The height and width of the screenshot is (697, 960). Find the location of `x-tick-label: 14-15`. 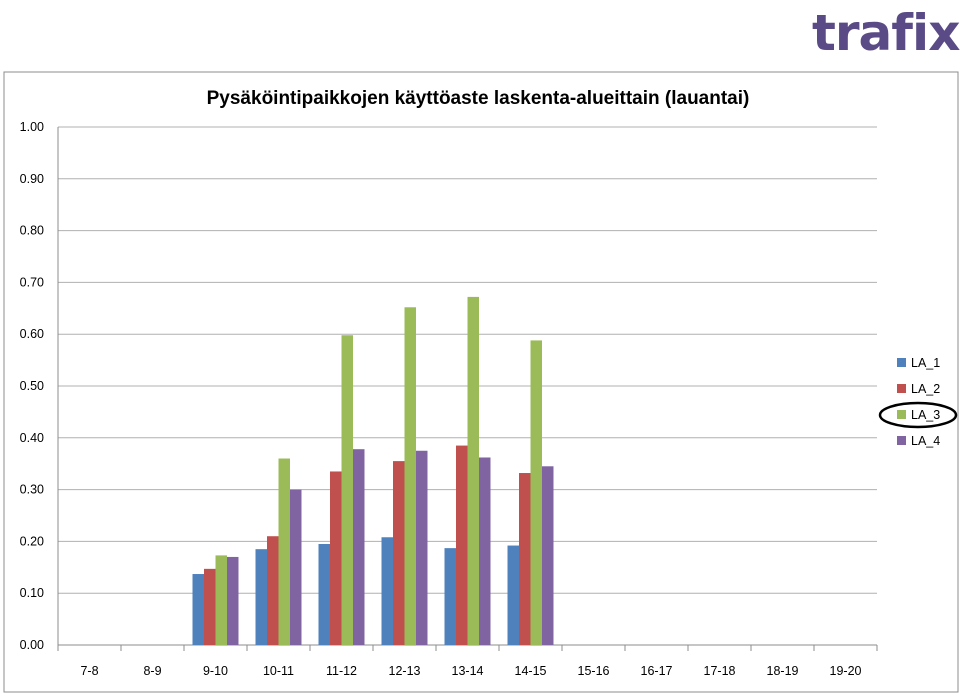

x-tick-label: 14-15 is located at coordinates (531, 671).